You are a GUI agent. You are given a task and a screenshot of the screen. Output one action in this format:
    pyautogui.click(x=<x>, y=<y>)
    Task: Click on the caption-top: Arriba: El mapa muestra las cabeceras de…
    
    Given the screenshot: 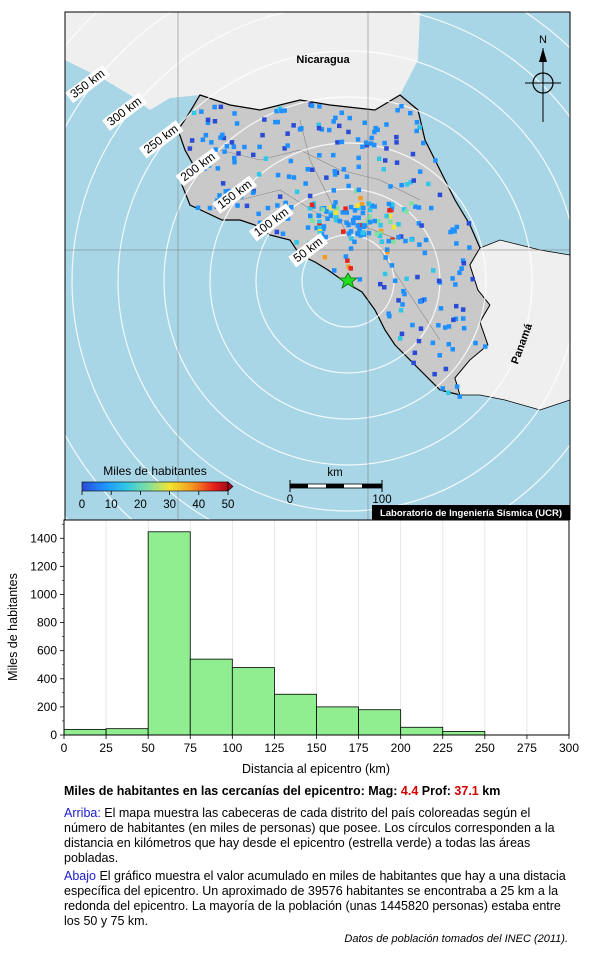 What is the action you would take?
    pyautogui.click(x=317, y=836)
    